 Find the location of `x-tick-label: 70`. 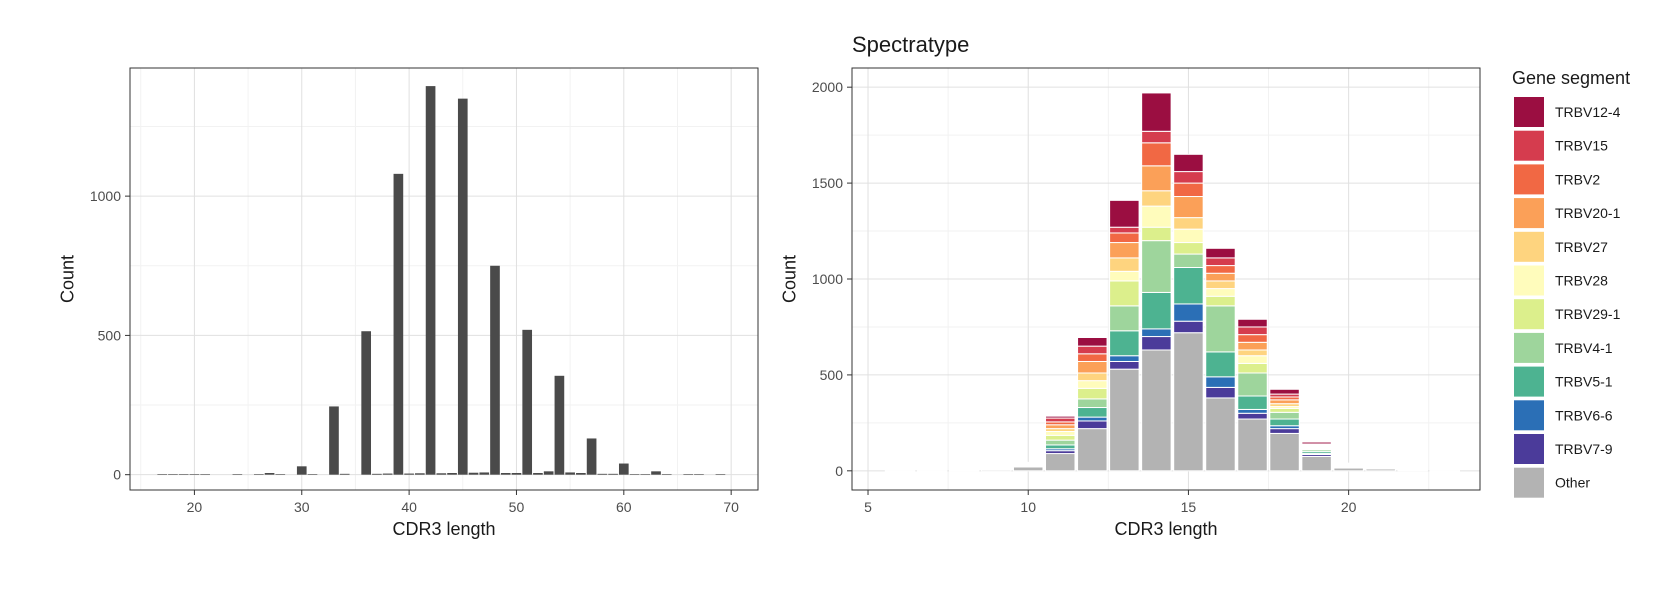

x-tick-label: 70 is located at coordinates (731, 507).